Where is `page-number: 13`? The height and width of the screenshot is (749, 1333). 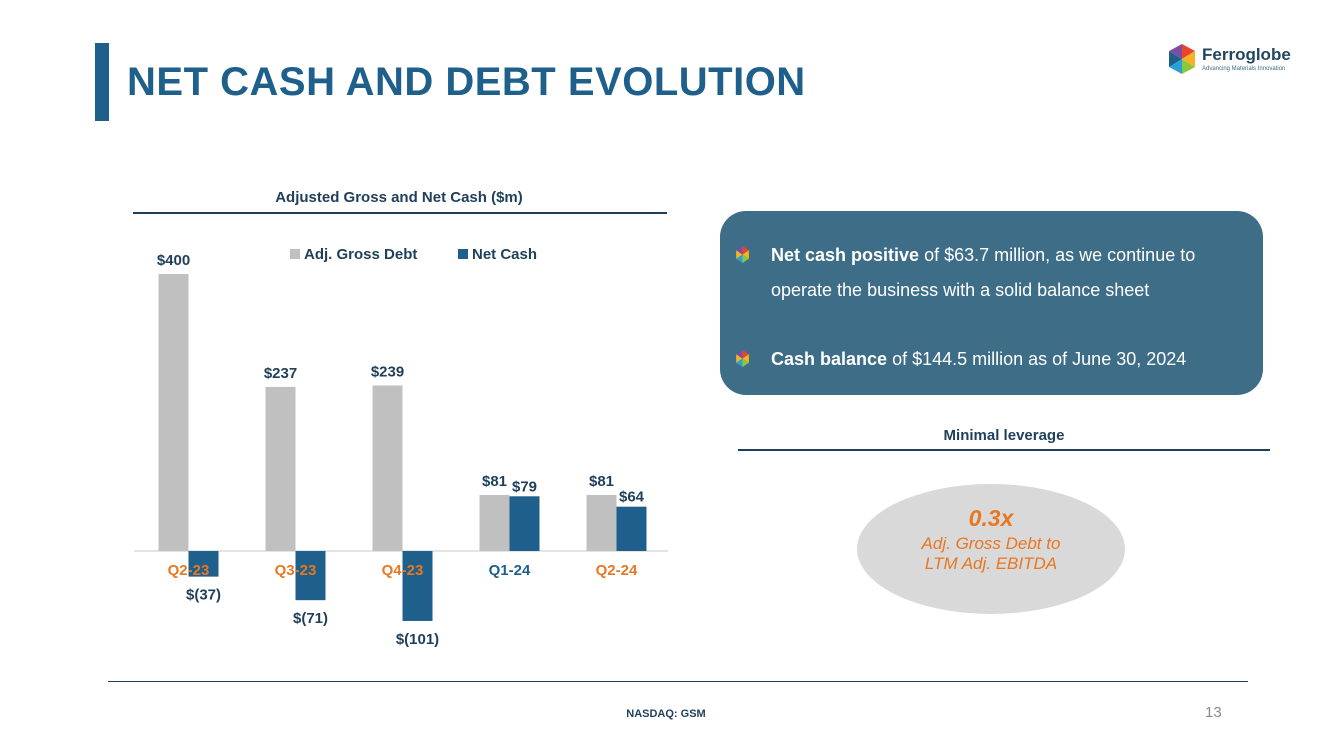
page-number: 13 is located at coordinates (1213, 712).